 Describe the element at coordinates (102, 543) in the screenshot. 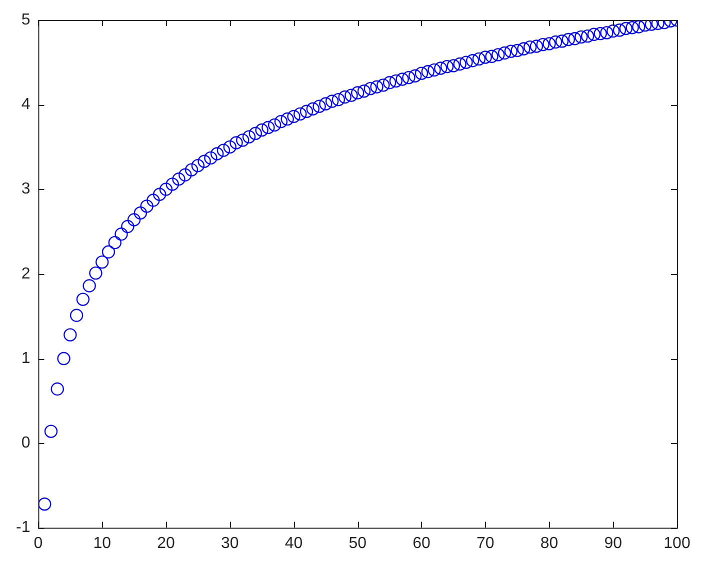

I see `x-tick-label: 10` at that location.